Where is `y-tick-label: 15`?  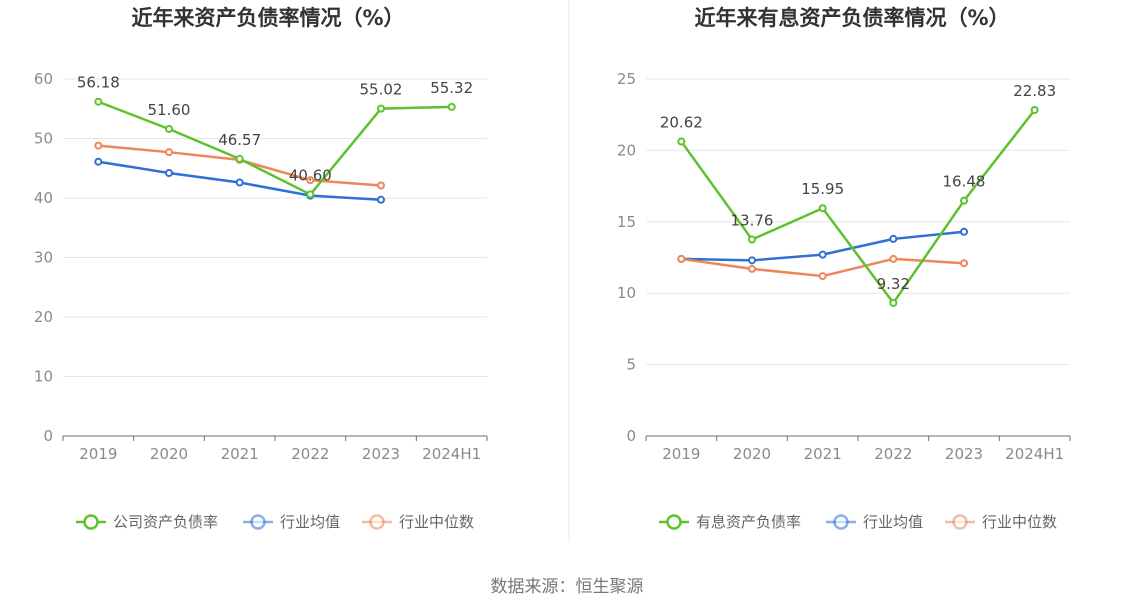 y-tick-label: 15 is located at coordinates (626, 222).